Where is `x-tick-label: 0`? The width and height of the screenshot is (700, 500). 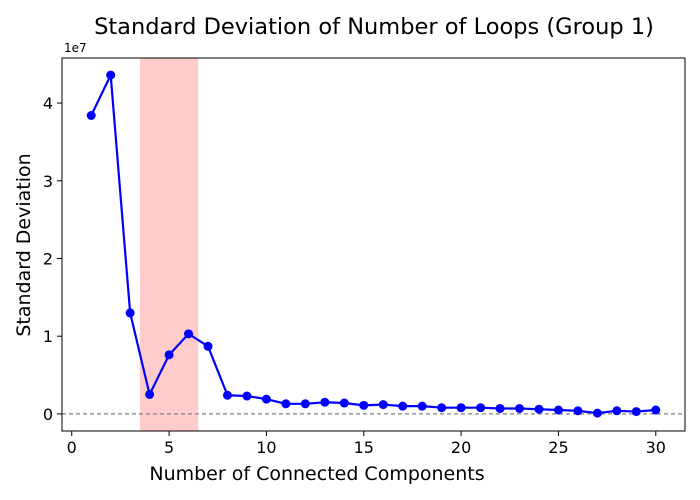
x-tick-label: 0 is located at coordinates (72, 447).